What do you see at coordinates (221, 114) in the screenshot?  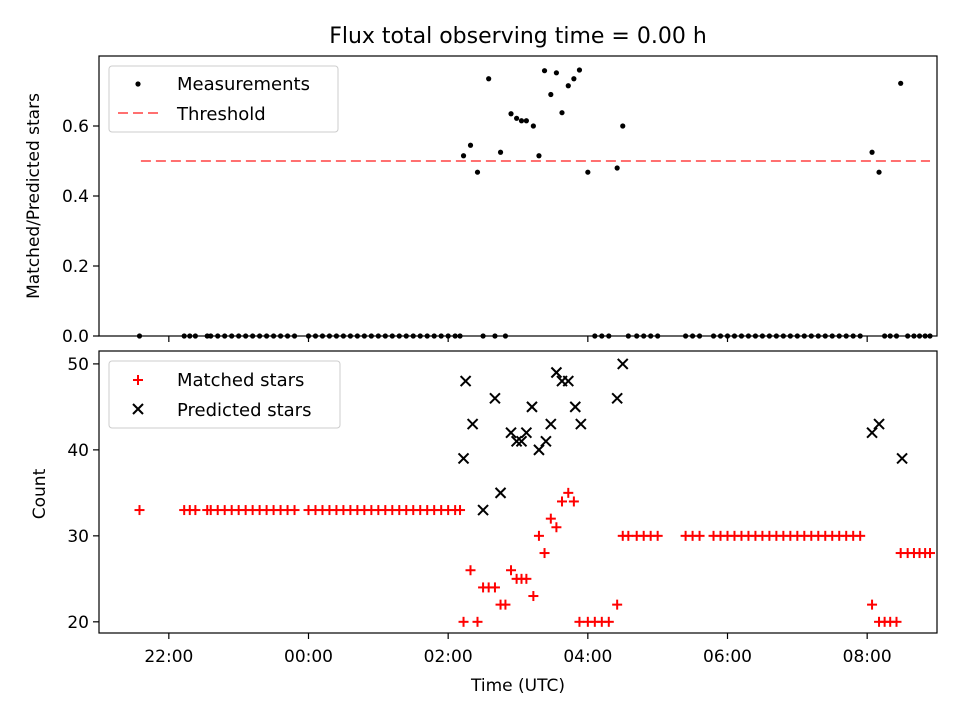 I see `legend-threshold-label: Threshold` at bounding box center [221, 114].